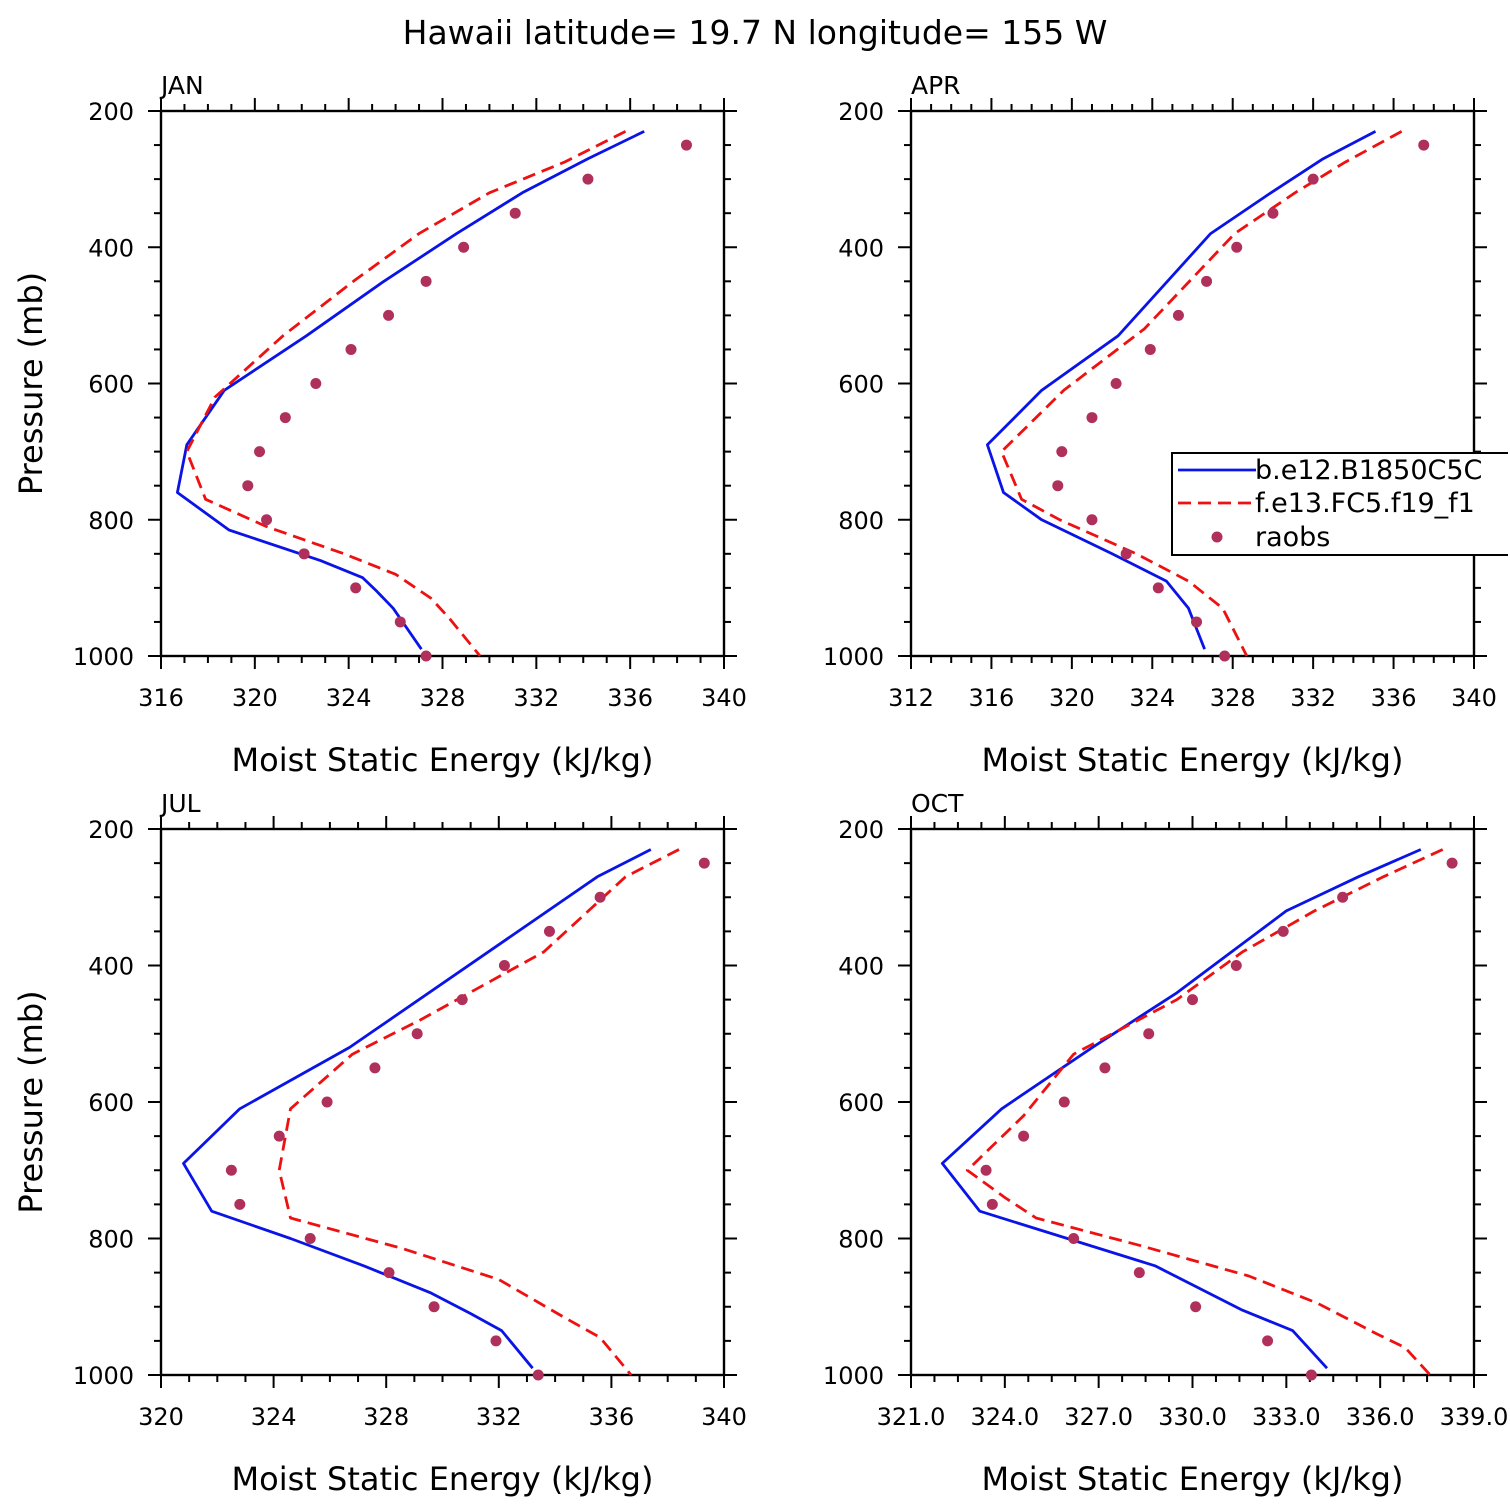  I want to click on panel-label: JAN, so click(181, 85).